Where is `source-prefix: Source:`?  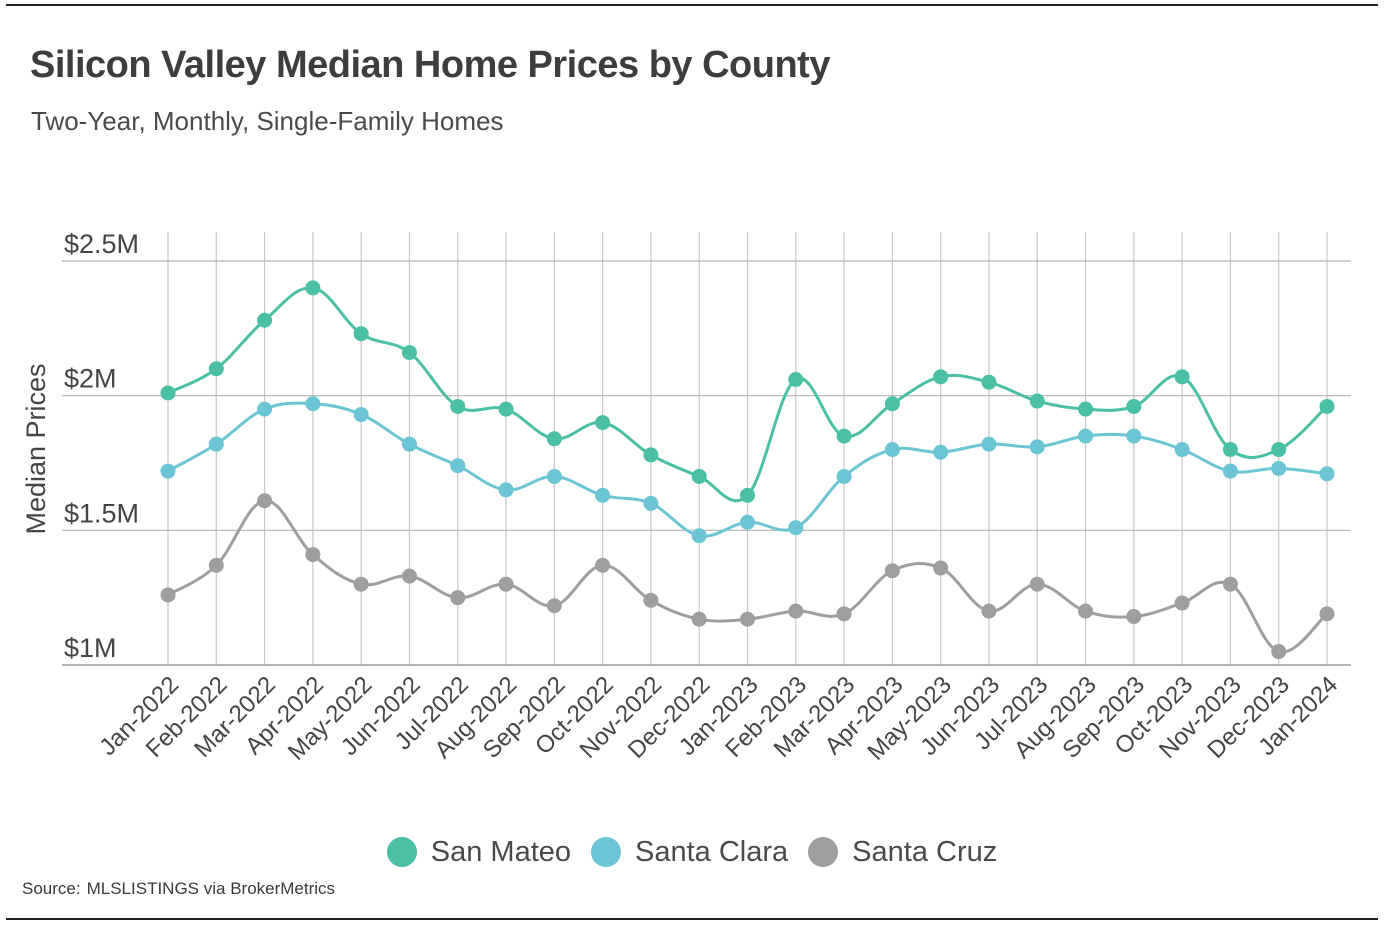 source-prefix: Source: is located at coordinates (51, 888).